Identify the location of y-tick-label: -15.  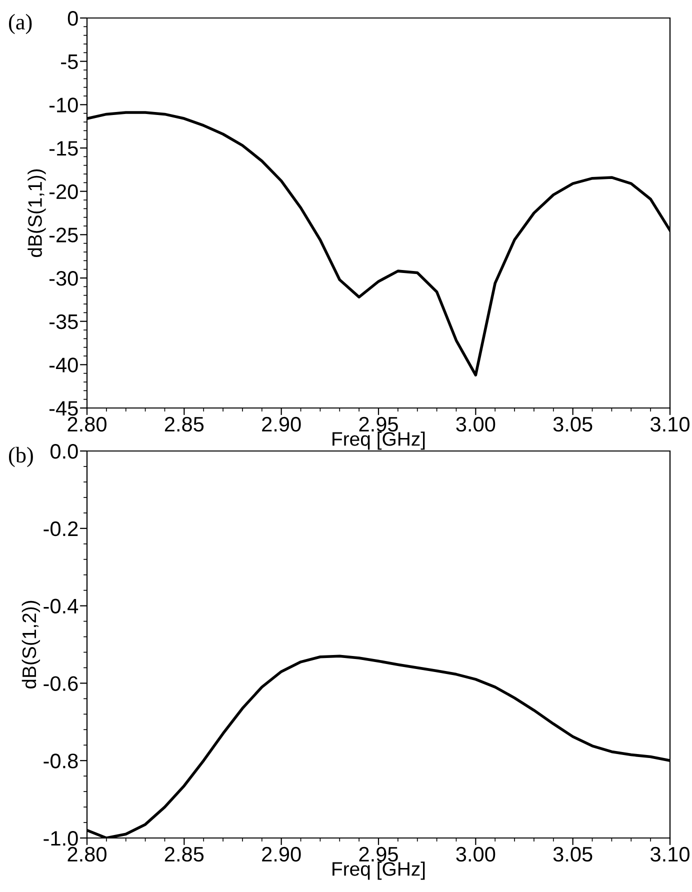
(63, 148).